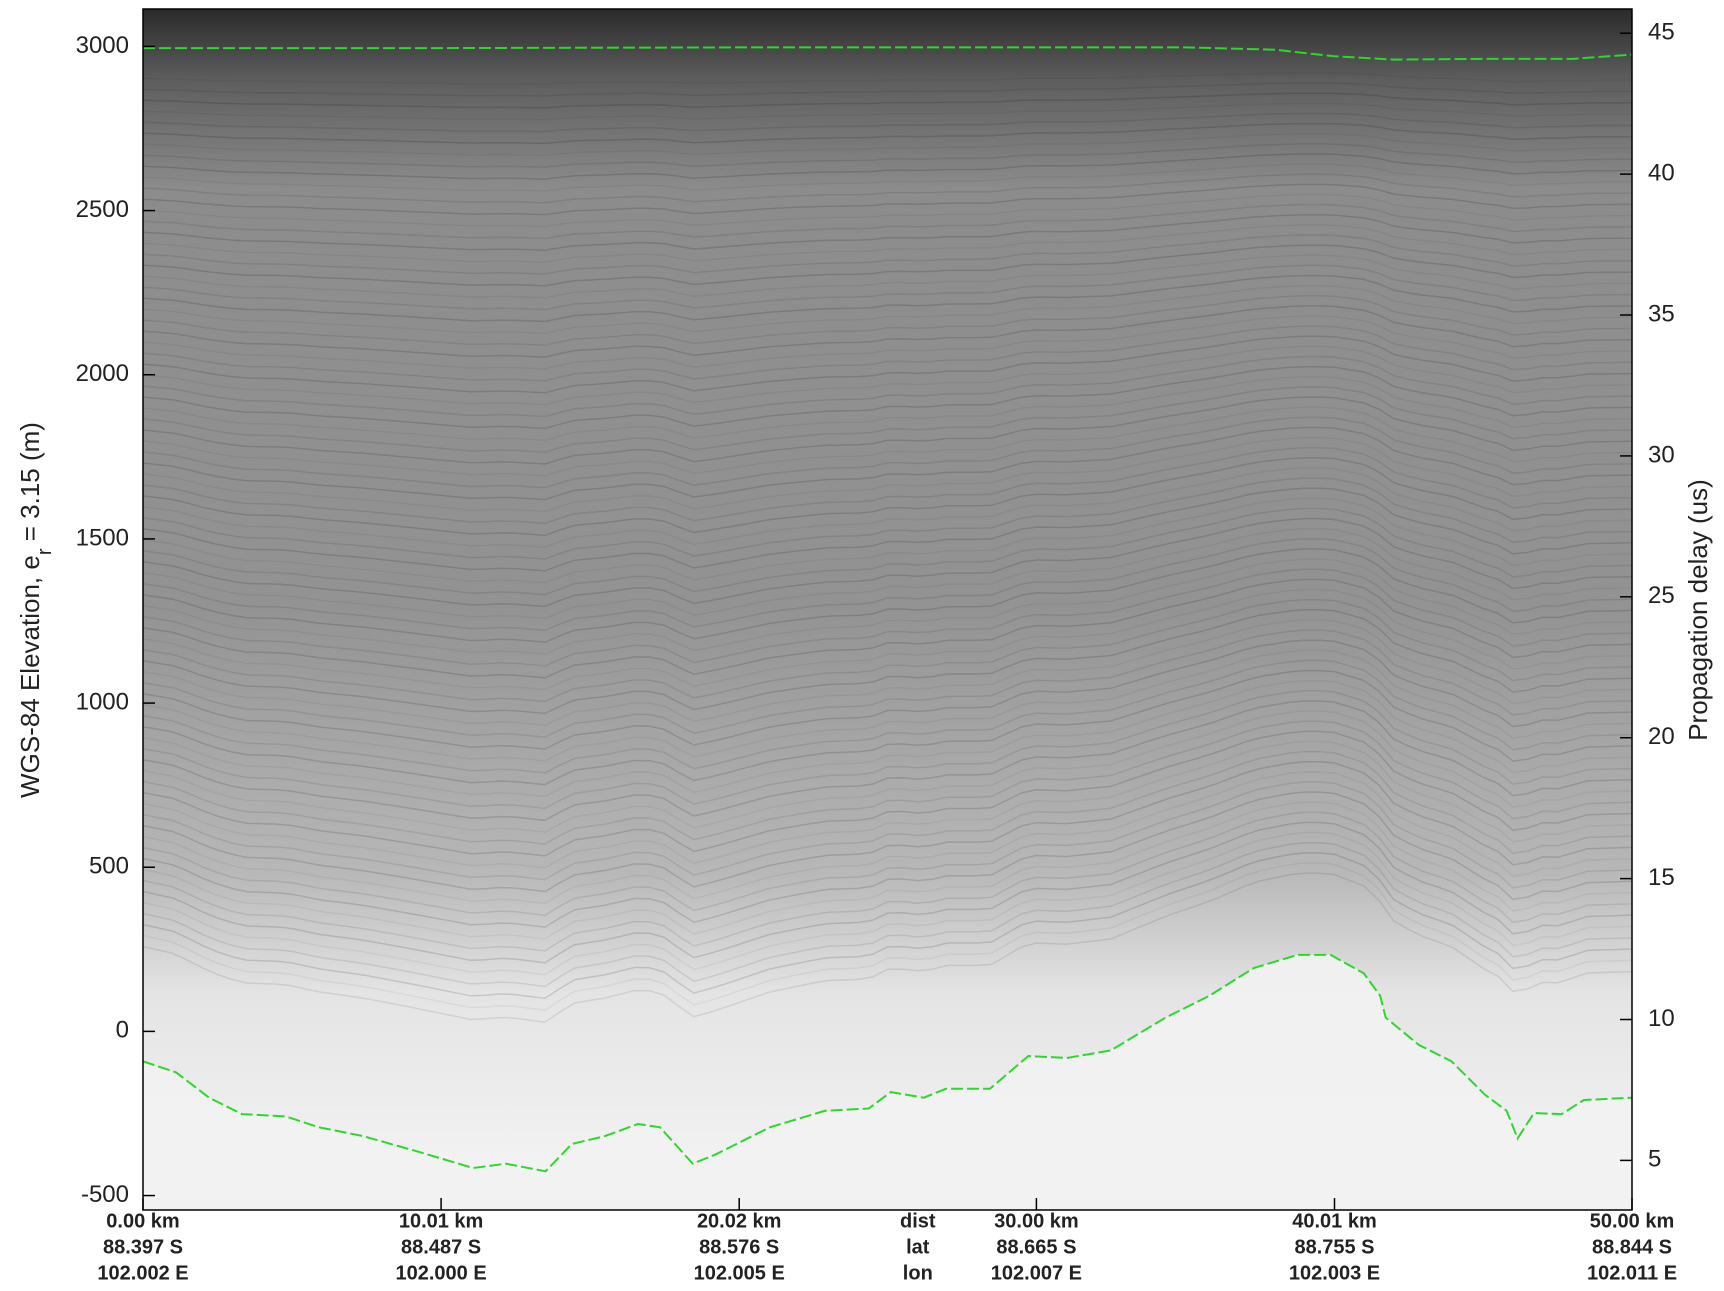 The image size is (1724, 1291). I want to click on y2-tick-label: 15, so click(1661, 877).